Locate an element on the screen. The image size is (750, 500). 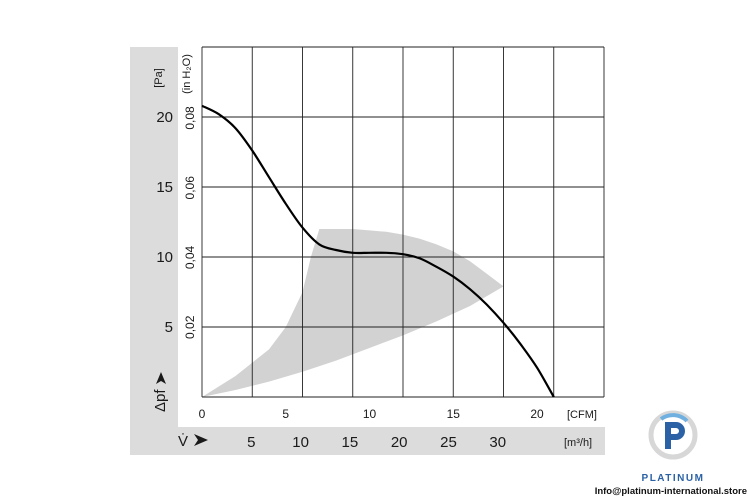
pressure-symbol: Δpf is located at coordinates (160, 392).